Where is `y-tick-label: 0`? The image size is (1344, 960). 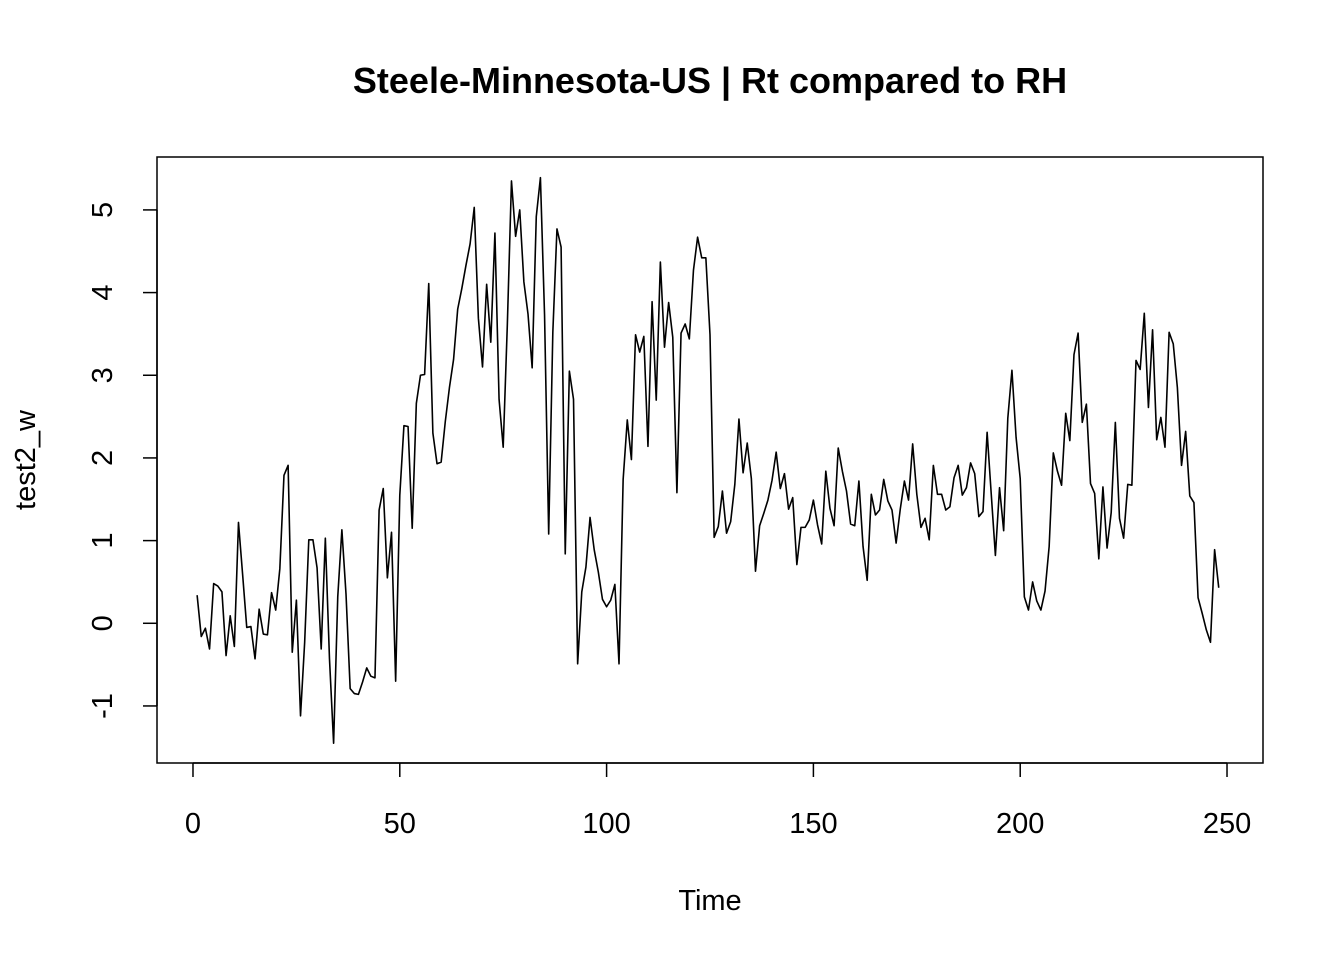
y-tick-label: 0 is located at coordinates (103, 623).